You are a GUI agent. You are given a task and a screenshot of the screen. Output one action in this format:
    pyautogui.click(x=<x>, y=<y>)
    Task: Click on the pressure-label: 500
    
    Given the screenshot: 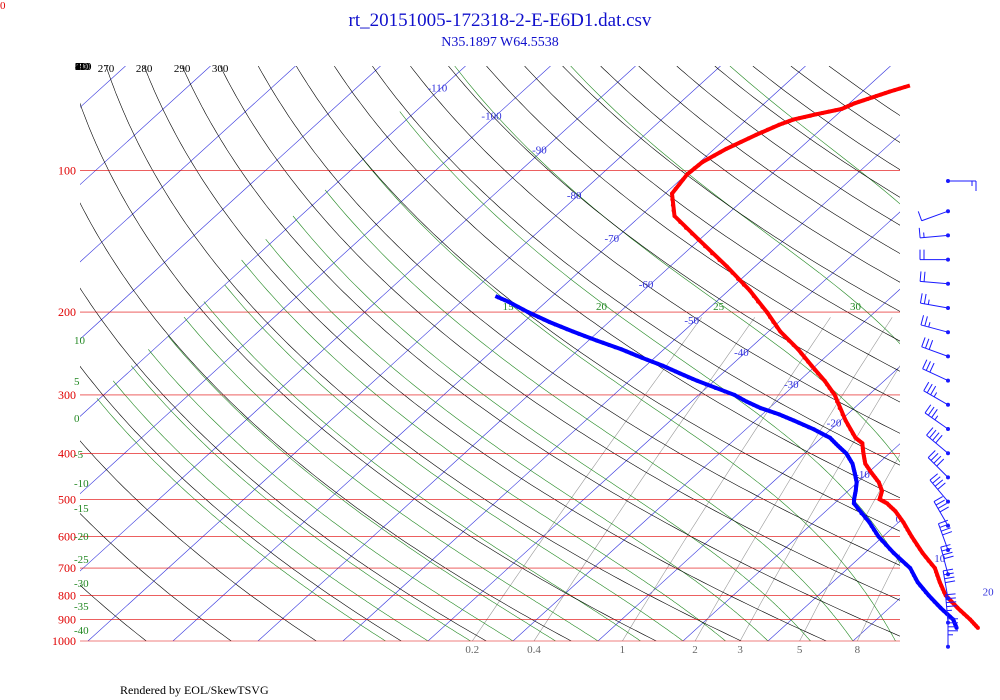 What is the action you would take?
    pyautogui.click(x=67, y=499)
    